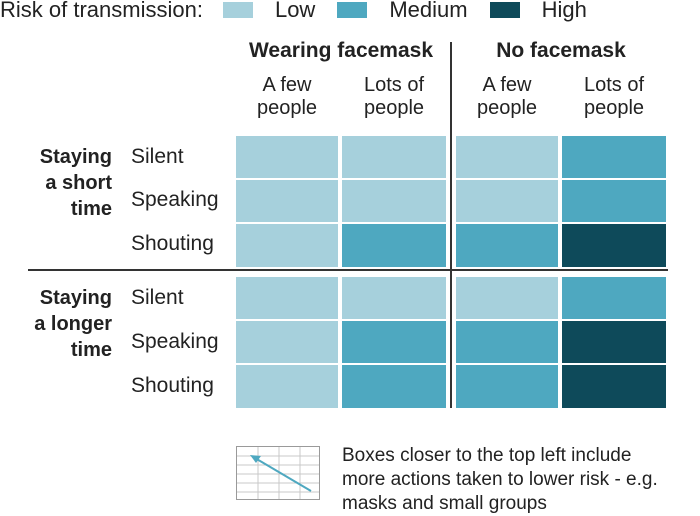 This screenshot has height=516, width=700. Describe the element at coordinates (175, 199) in the screenshot. I see `row-label-short-speaking: Speaking` at that location.